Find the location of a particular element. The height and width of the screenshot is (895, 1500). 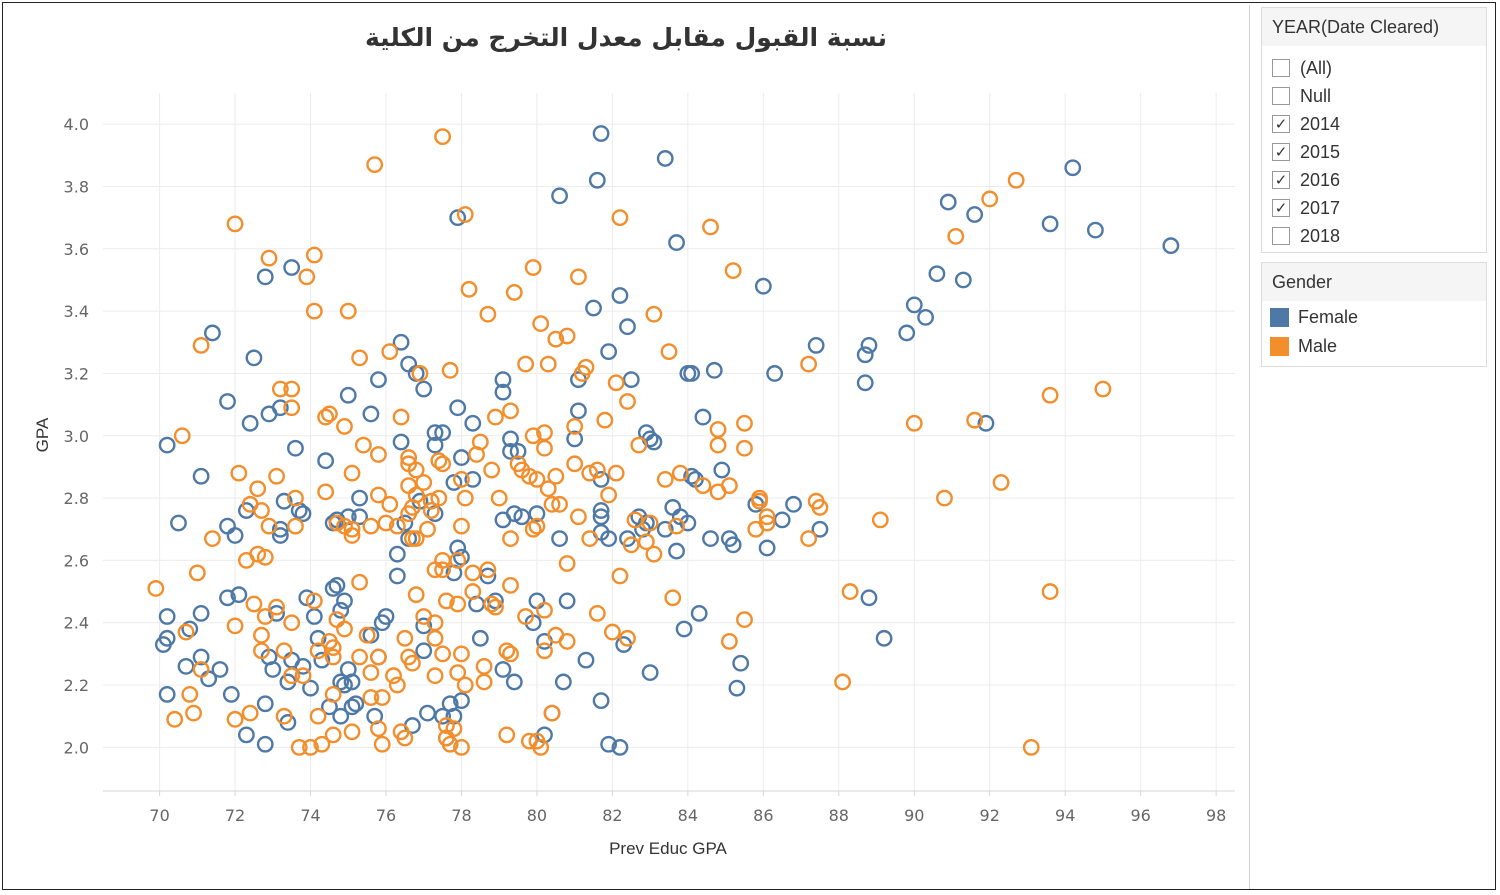

legend-item-male: Male is located at coordinates (1374, 346).